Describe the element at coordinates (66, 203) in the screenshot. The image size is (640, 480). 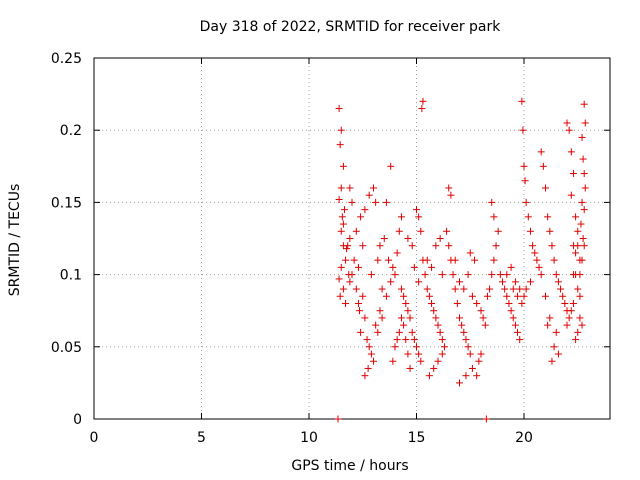
I see `y-tick-label: 0.15` at that location.